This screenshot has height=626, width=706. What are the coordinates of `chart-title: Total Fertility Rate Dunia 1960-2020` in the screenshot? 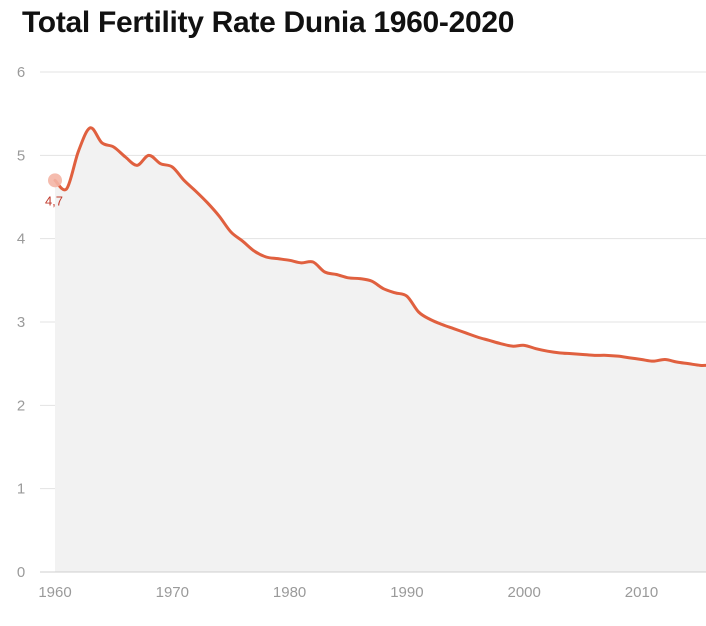 It's located at (268, 22).